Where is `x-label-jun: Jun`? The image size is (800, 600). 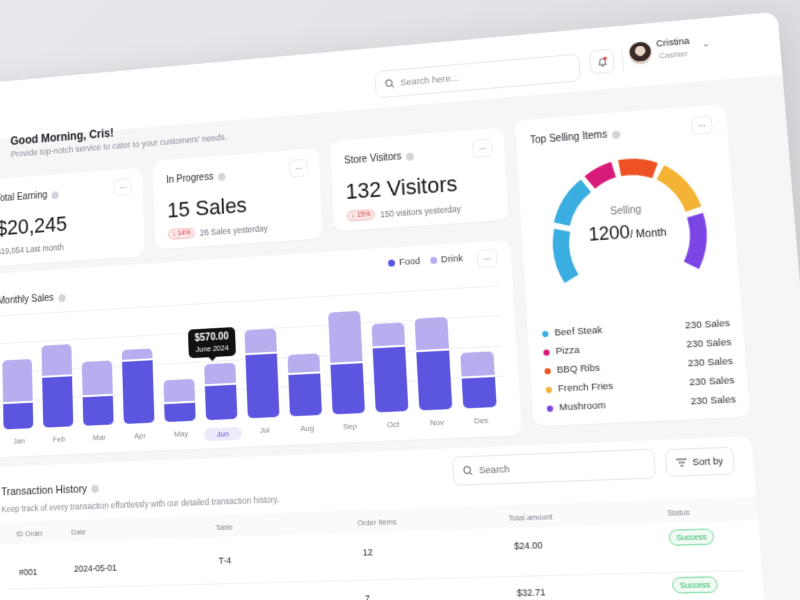
x-label-jun: Jun is located at coordinates (222, 434).